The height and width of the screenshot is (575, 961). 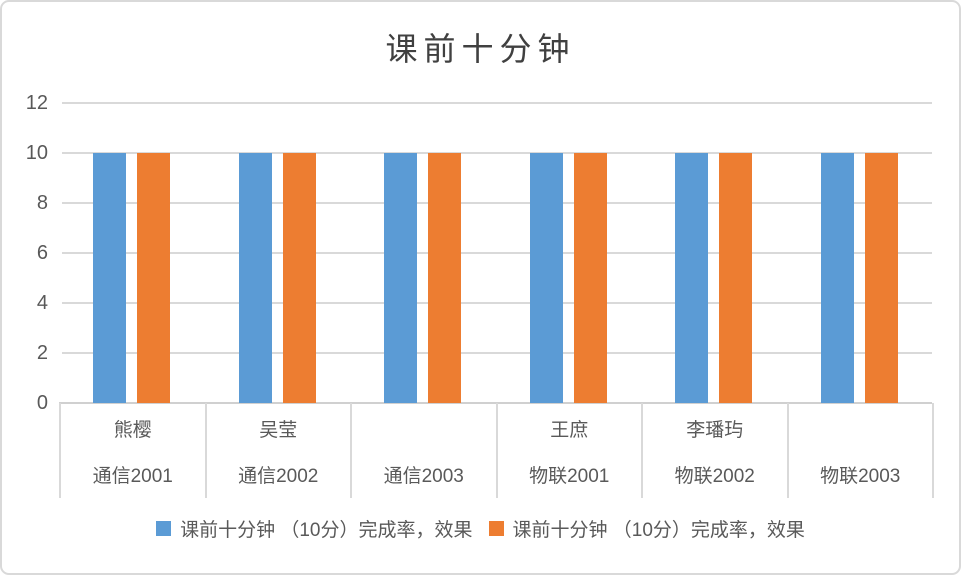 I want to click on gridline-y2, so click(x=497, y=353).